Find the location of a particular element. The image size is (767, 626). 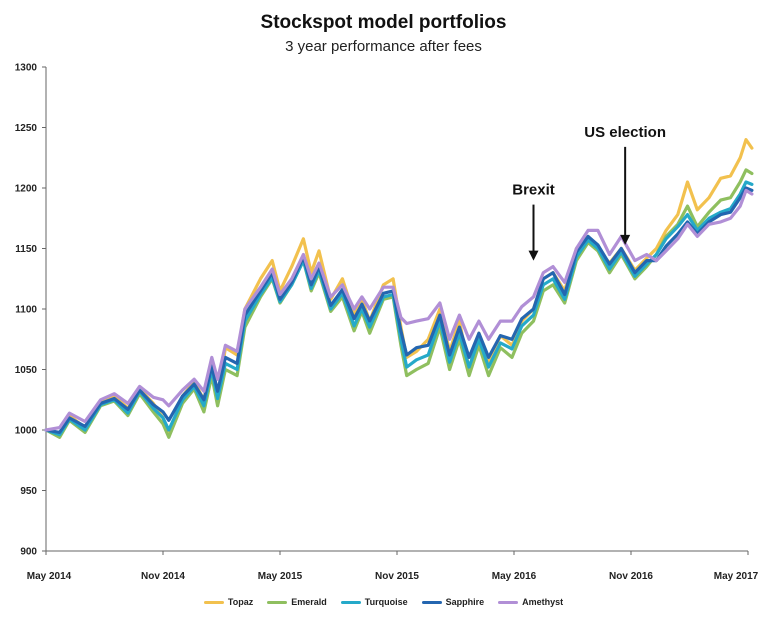

x-tick-label: May 2017 is located at coordinates (736, 576).